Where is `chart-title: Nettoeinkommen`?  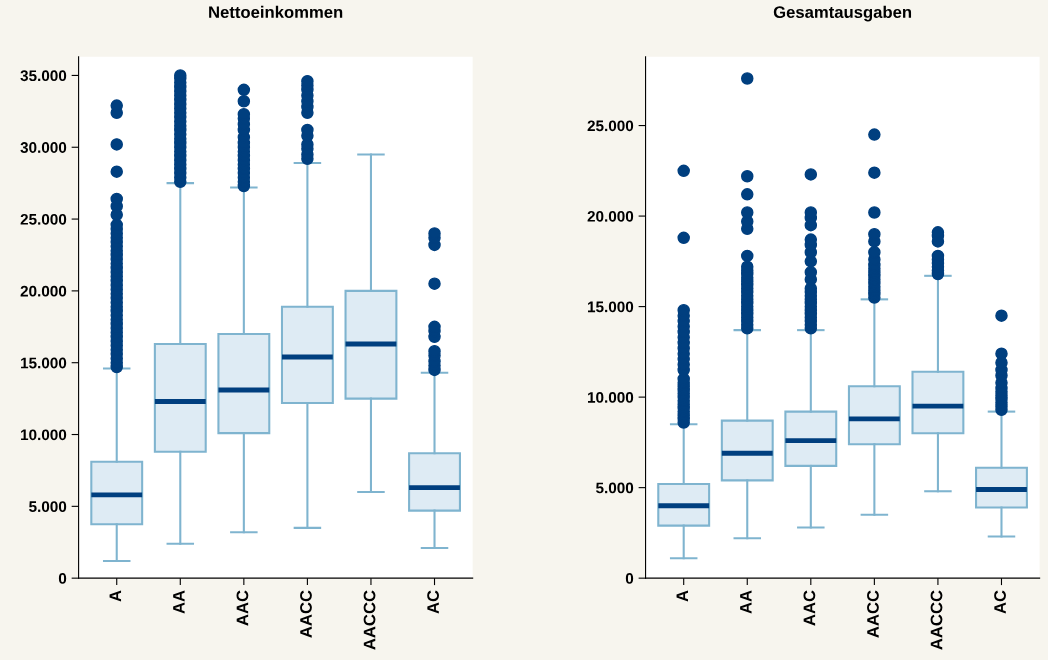 chart-title: Nettoeinkommen is located at coordinates (276, 12).